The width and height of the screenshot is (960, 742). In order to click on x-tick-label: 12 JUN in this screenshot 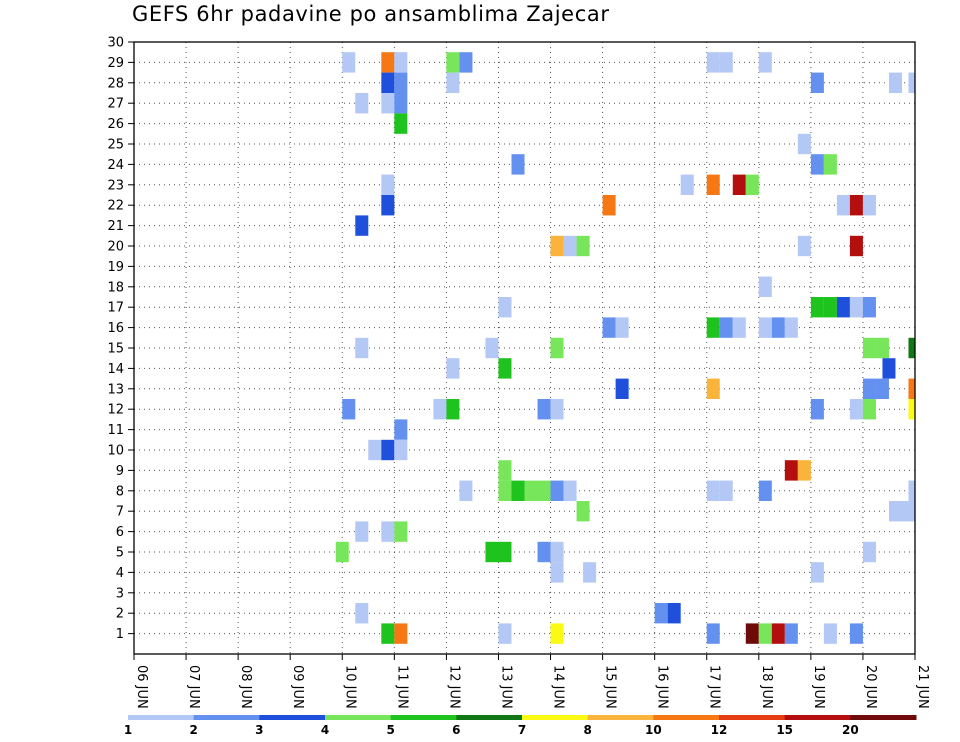, I will do `click(453, 687)`.